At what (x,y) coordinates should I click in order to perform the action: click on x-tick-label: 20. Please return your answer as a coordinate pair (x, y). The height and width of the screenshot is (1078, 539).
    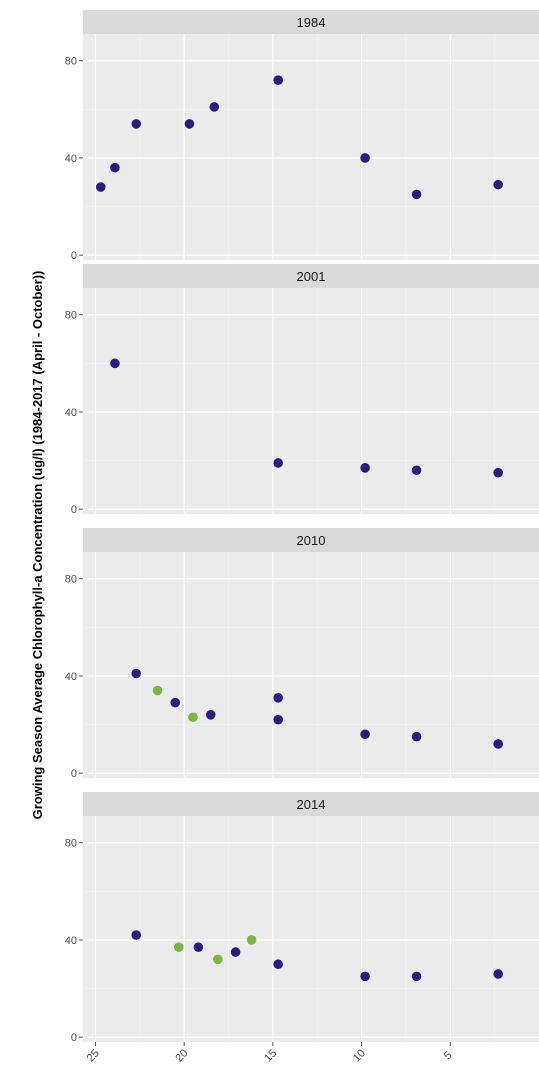
    Looking at the image, I should click on (181, 1055).